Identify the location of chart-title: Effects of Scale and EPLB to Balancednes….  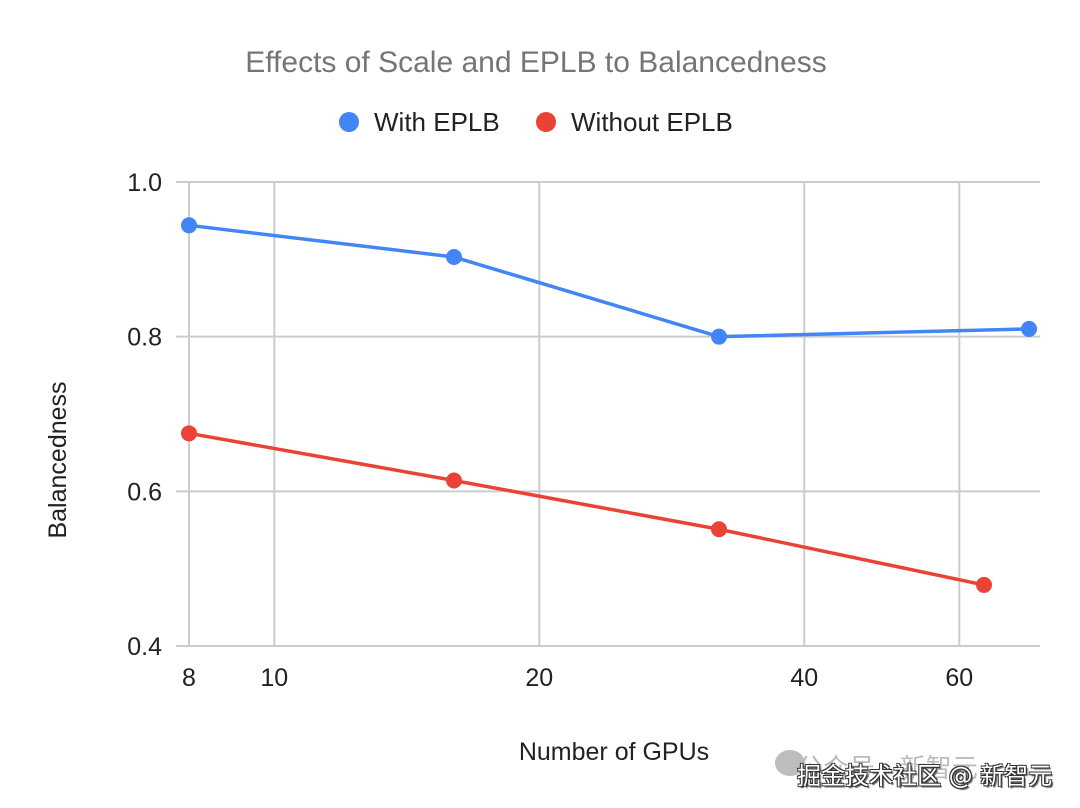
(535, 62).